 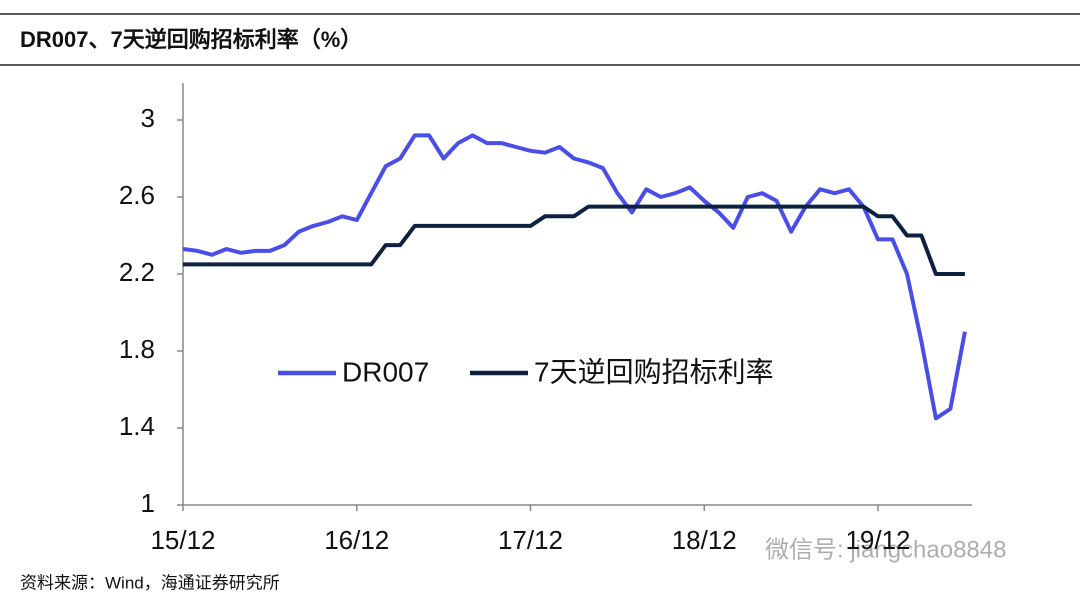 I want to click on y-tick-label: 2.6, so click(x=137, y=195).